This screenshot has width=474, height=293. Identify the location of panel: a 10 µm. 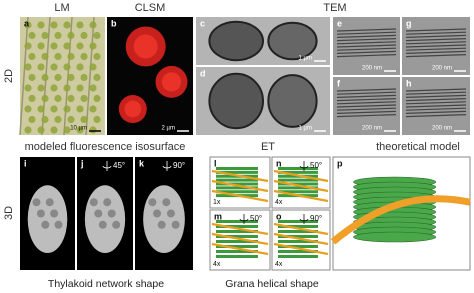
(62, 76).